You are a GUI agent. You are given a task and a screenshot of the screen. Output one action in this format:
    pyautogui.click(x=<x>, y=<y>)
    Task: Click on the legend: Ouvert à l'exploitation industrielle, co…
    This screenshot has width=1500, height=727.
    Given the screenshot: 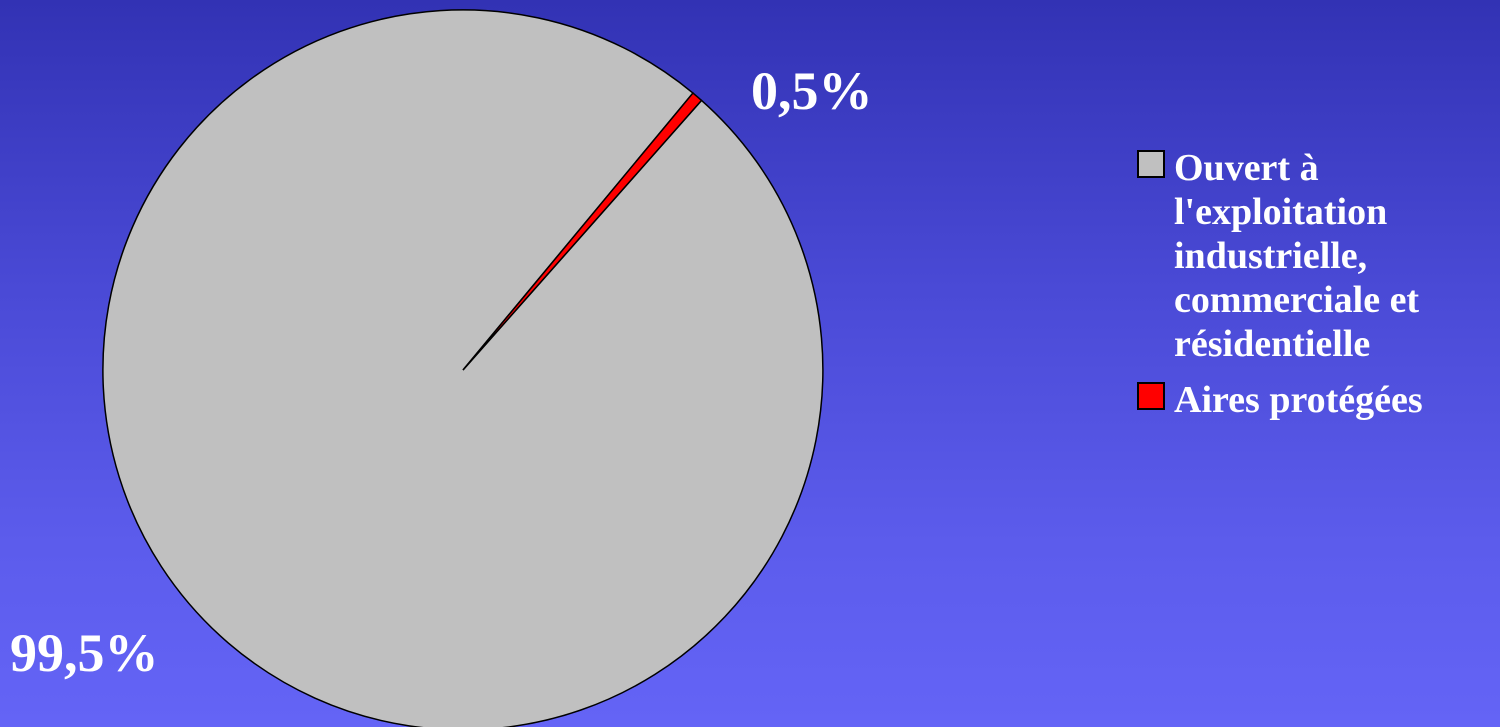 What is the action you would take?
    pyautogui.click(x=1318, y=290)
    